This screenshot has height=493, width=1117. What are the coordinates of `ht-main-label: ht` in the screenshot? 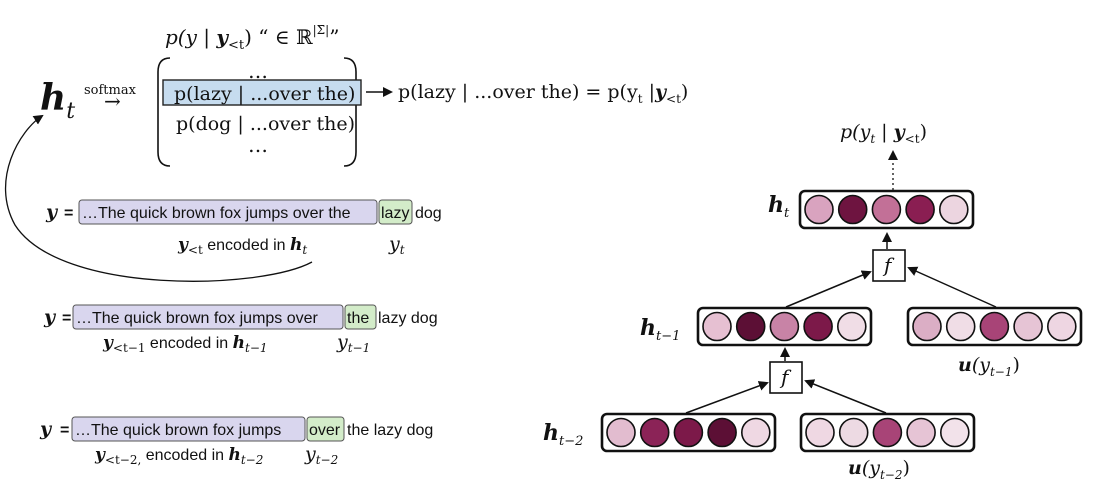 It's located at (57, 100).